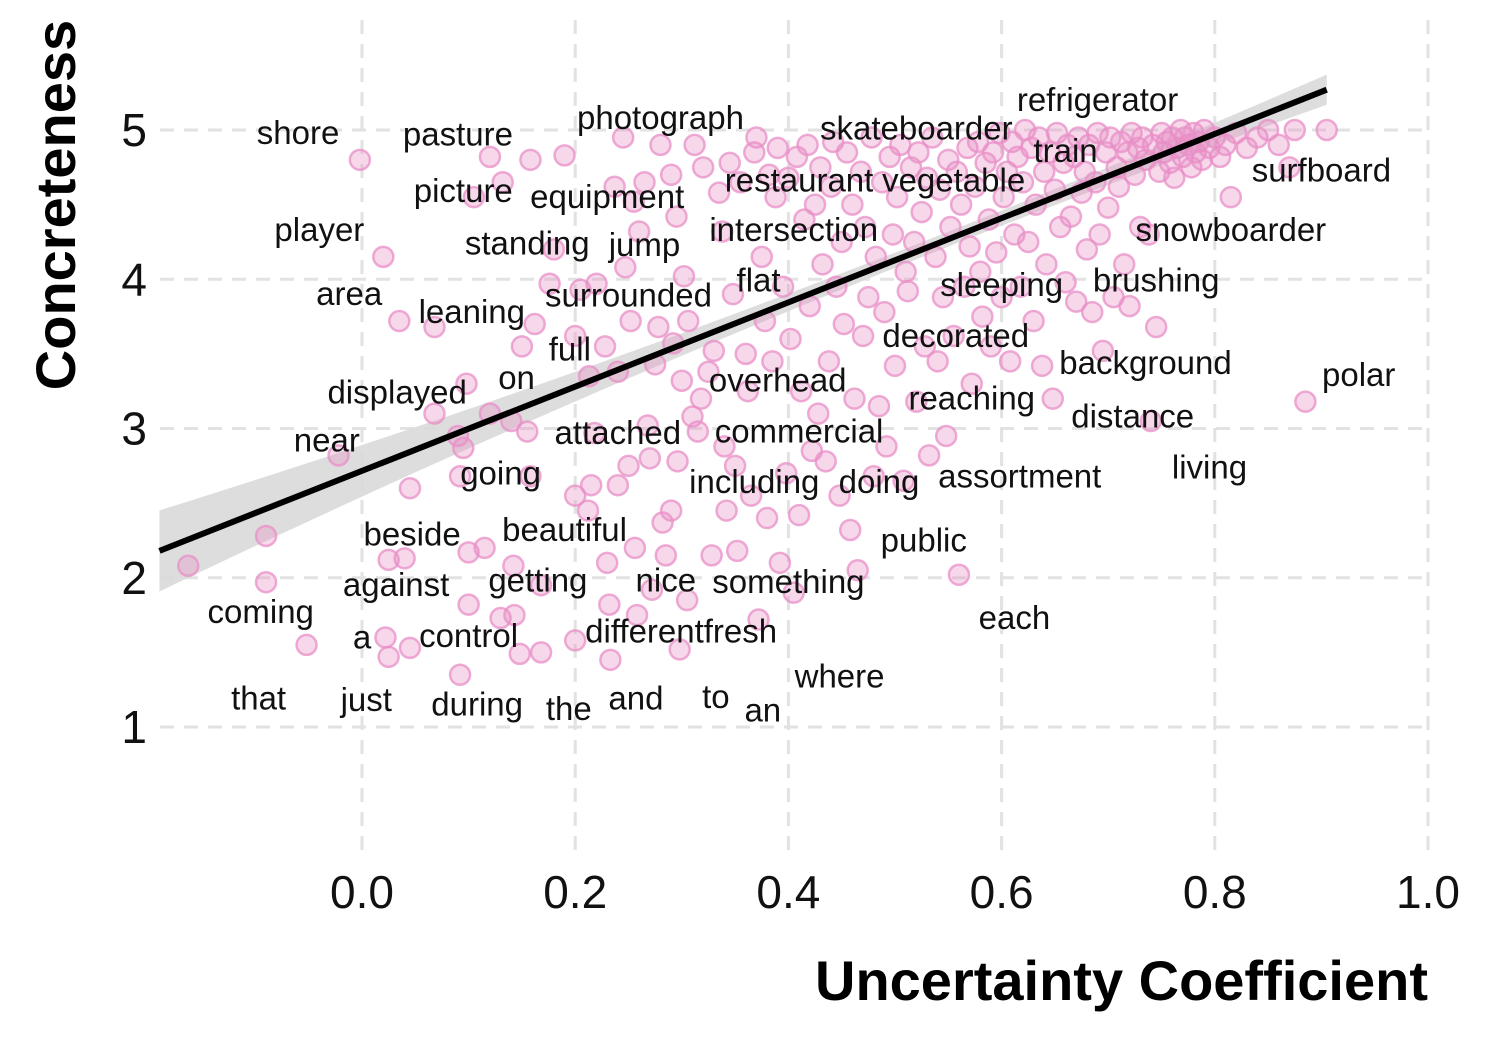  Describe the element at coordinates (134, 130) in the screenshot. I see `y-tick-label: 5` at that location.